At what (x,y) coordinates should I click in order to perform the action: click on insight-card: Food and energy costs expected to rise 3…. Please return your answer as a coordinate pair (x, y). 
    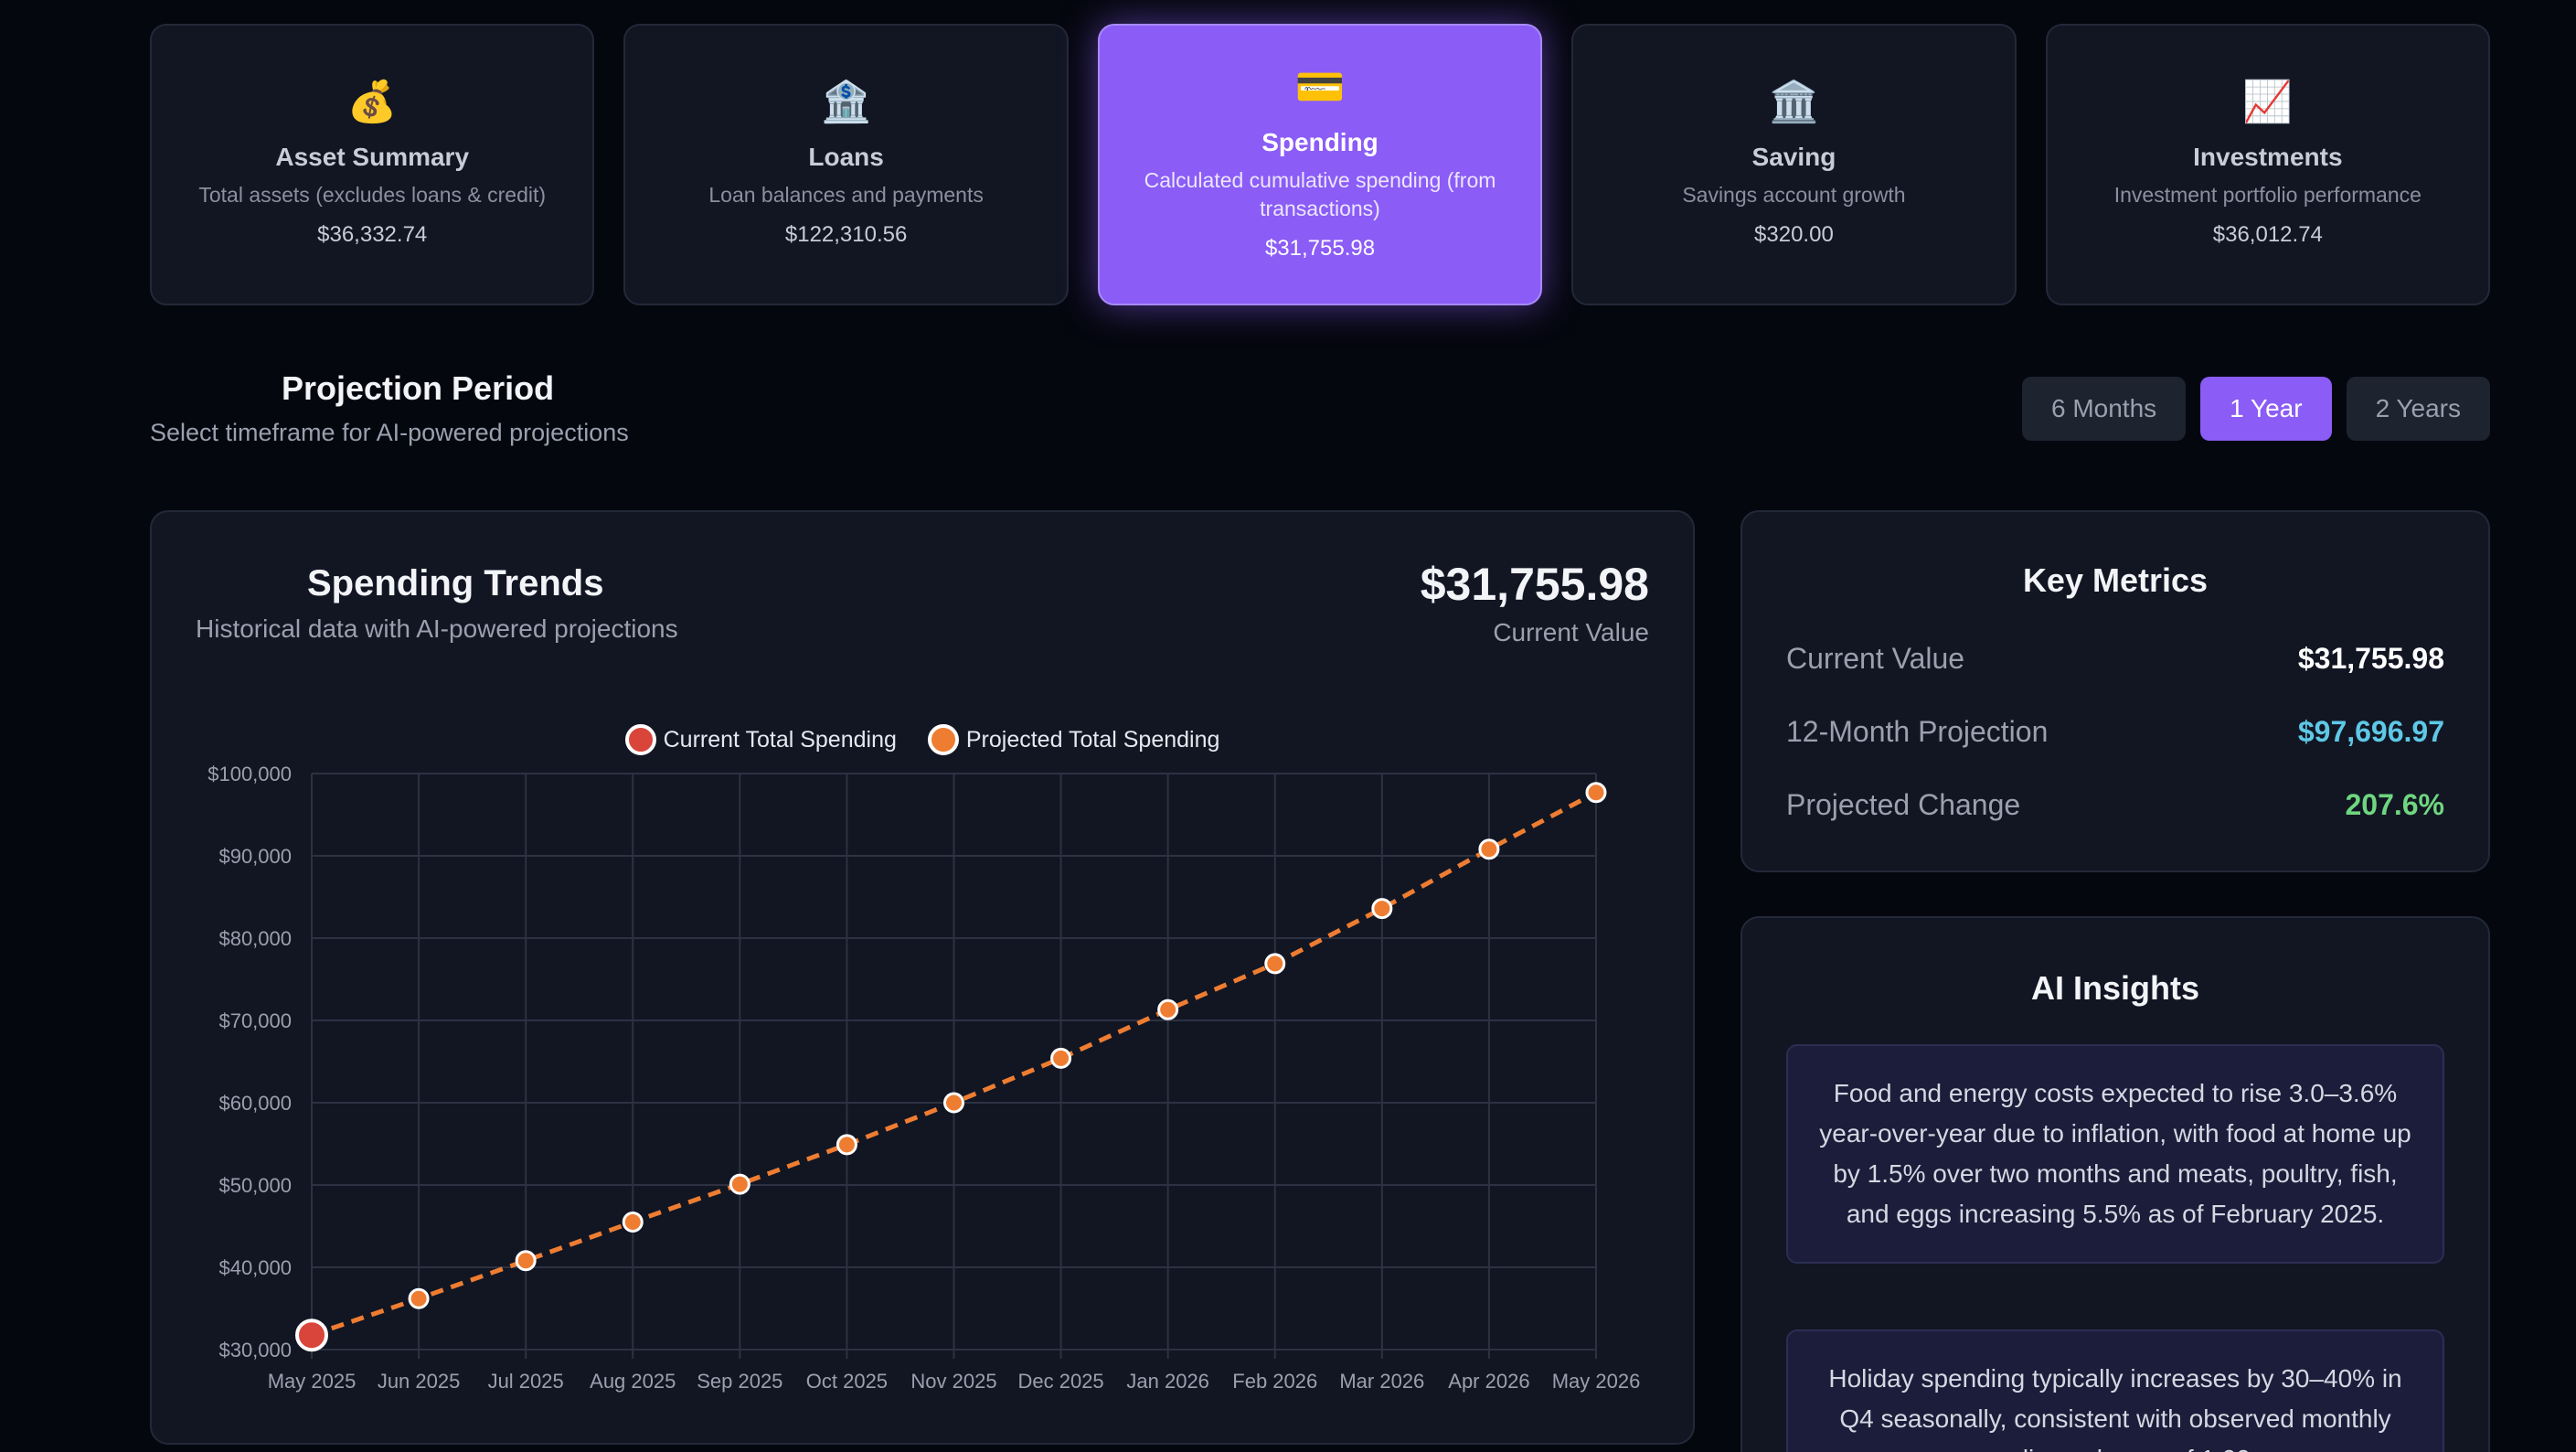
    Looking at the image, I should click on (2115, 1154).